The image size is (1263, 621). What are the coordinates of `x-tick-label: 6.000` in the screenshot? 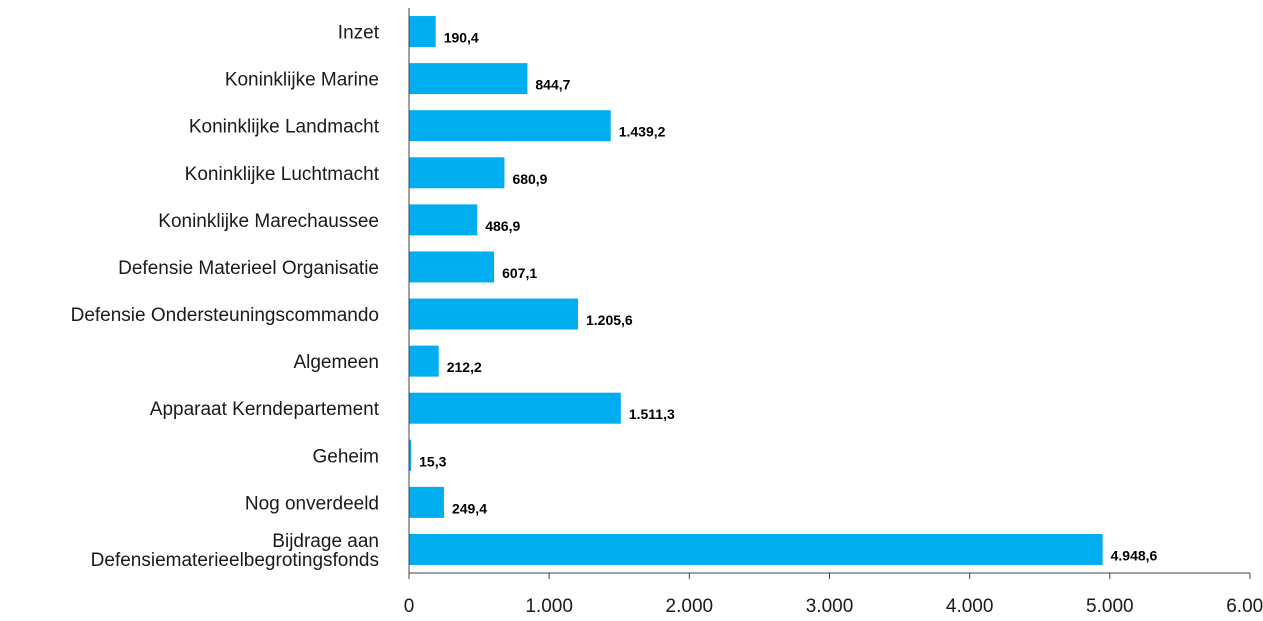 It's located at (1244, 606).